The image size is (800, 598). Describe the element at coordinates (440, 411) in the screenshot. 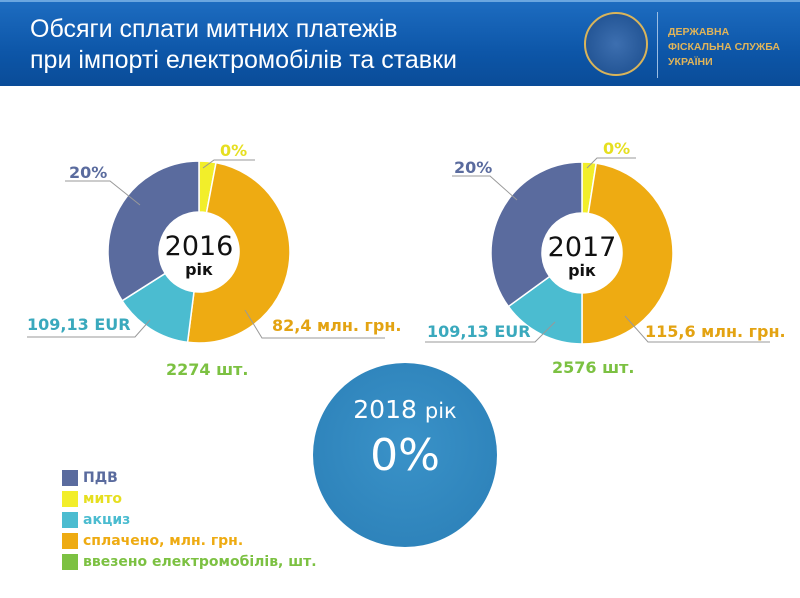

I see `year-2018-suffix: рік` at that location.